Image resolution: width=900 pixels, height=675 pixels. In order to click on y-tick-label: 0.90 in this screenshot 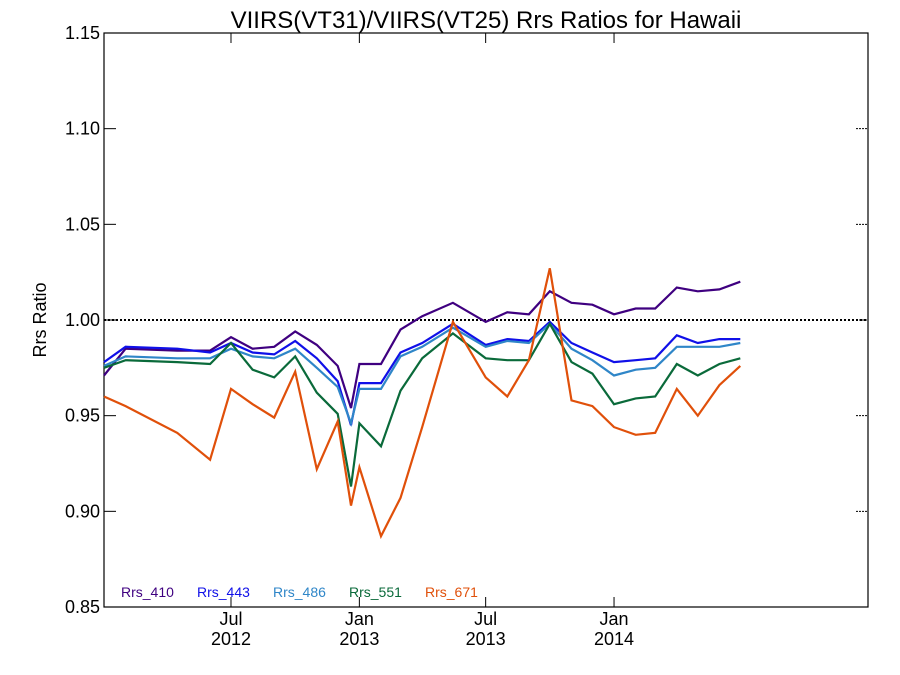, I will do `click(82, 511)`.